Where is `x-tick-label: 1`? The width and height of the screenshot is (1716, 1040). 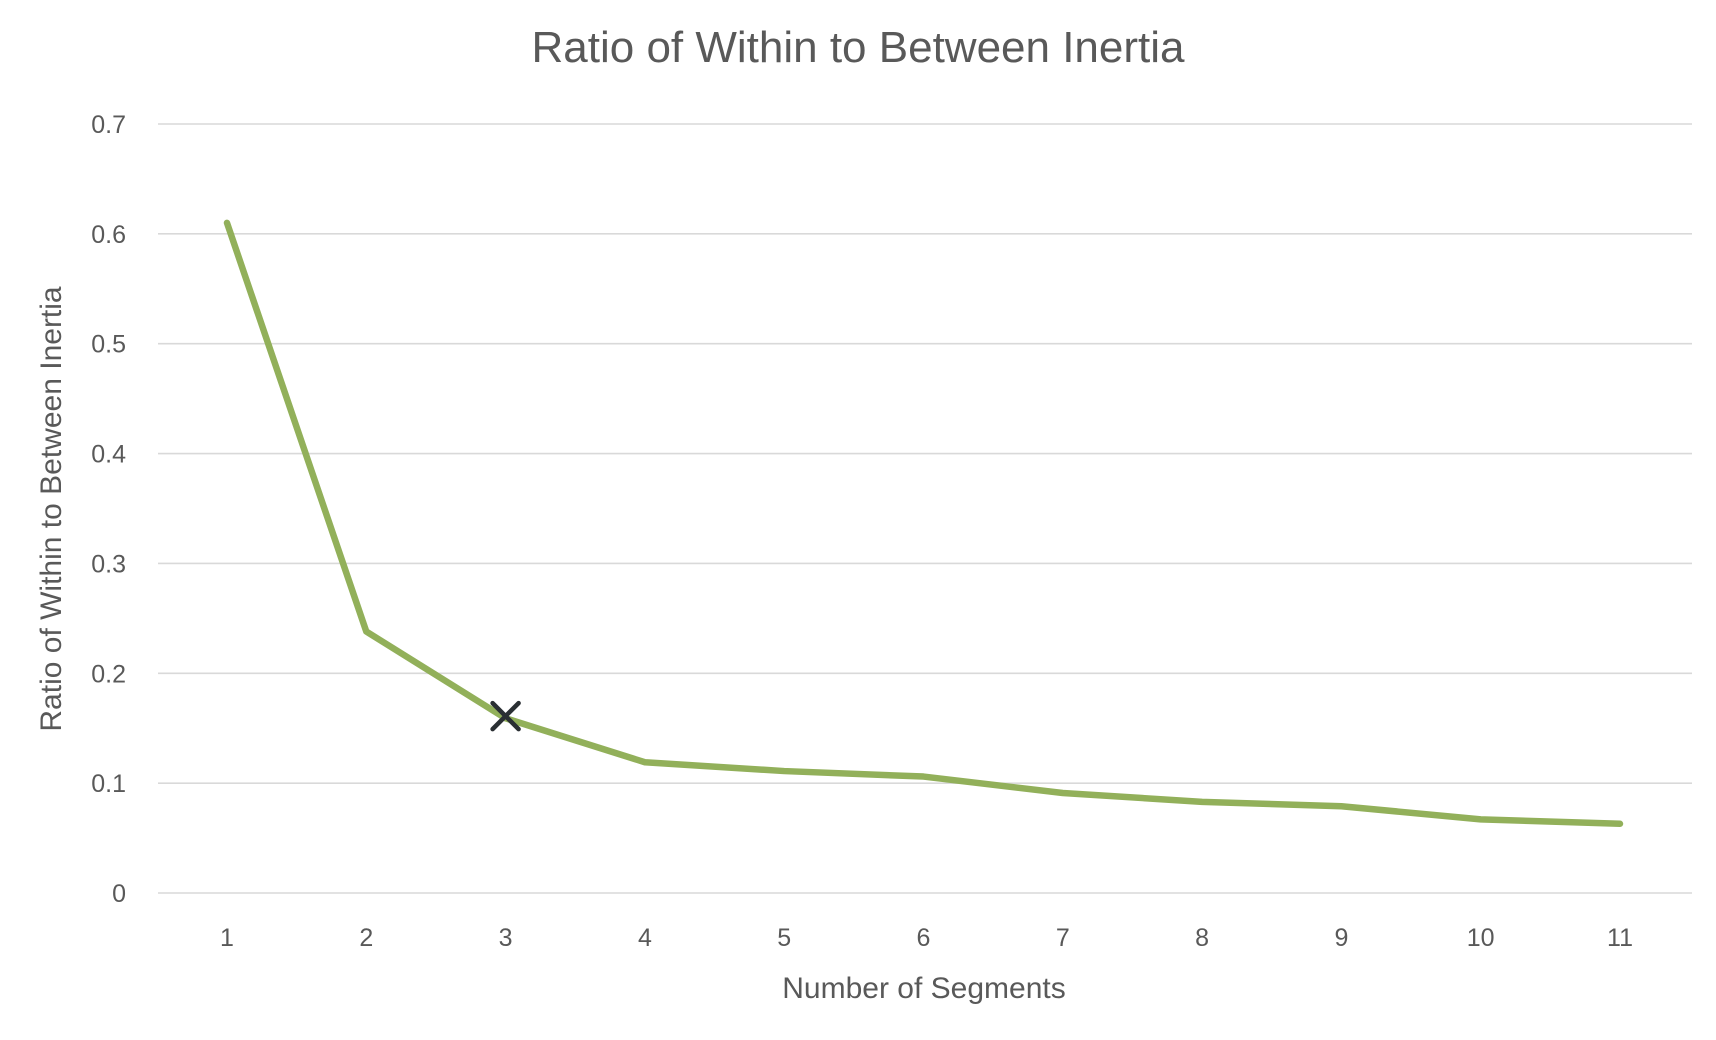 x-tick-label: 1 is located at coordinates (227, 938).